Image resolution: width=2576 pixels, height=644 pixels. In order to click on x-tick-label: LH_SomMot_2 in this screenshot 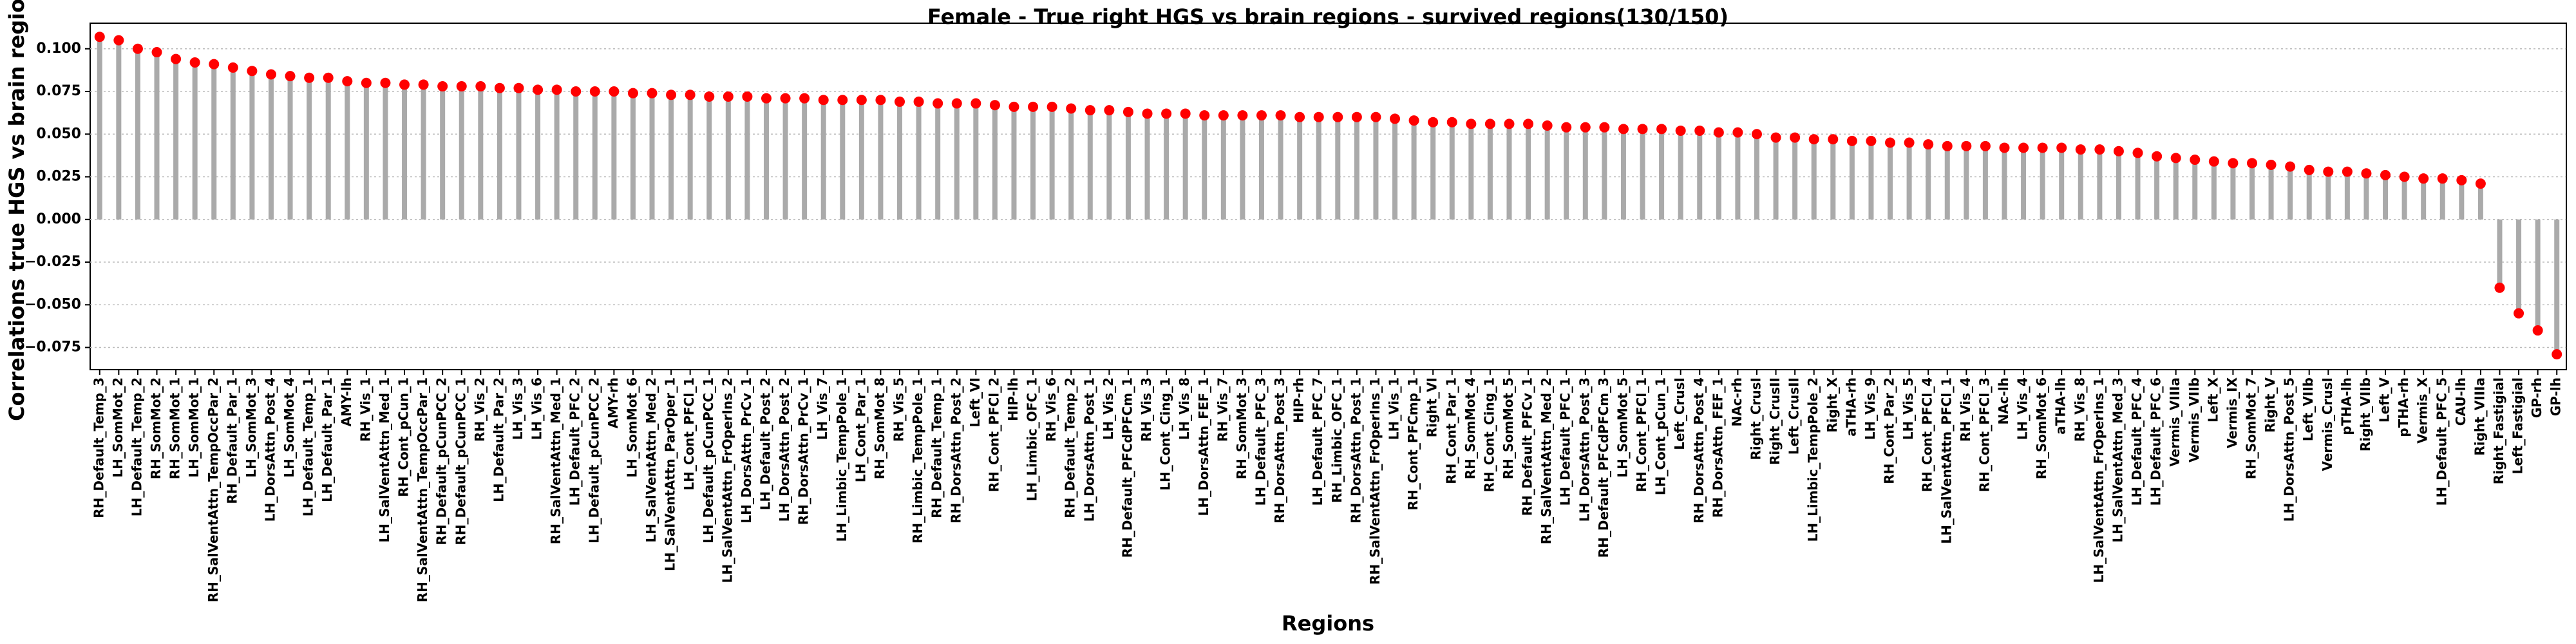, I will do `click(118, 428)`.